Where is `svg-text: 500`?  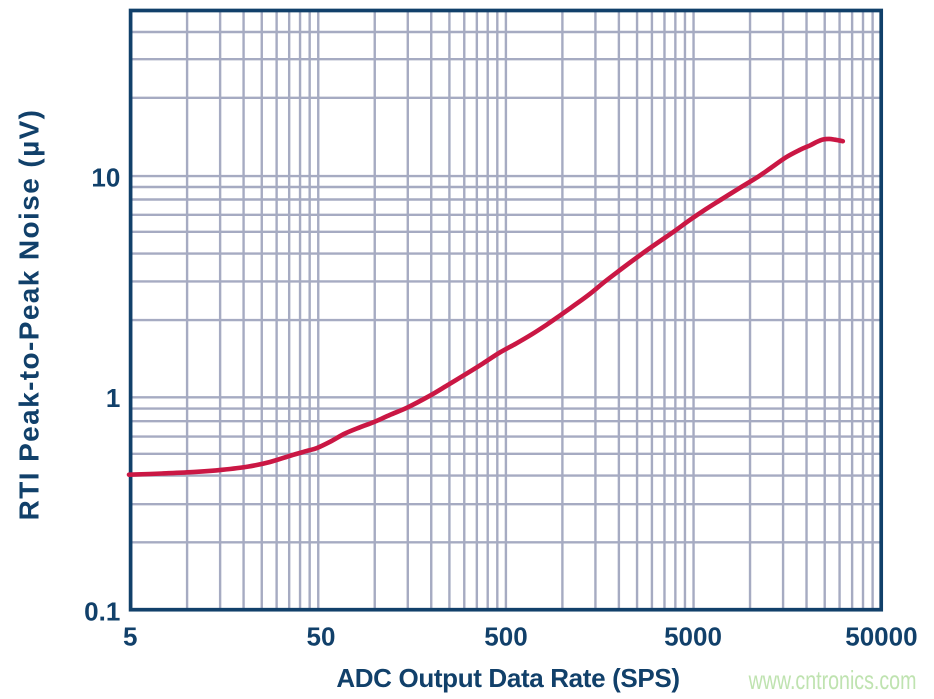 svg-text: 500 is located at coordinates (505, 636).